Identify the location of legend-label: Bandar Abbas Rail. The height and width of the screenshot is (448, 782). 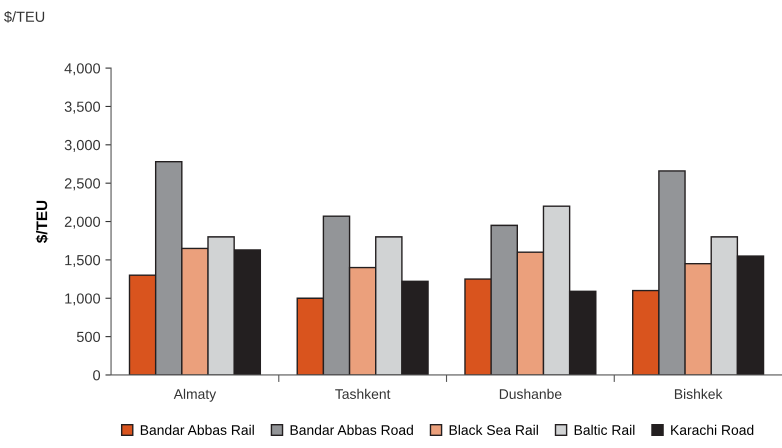
(197, 429).